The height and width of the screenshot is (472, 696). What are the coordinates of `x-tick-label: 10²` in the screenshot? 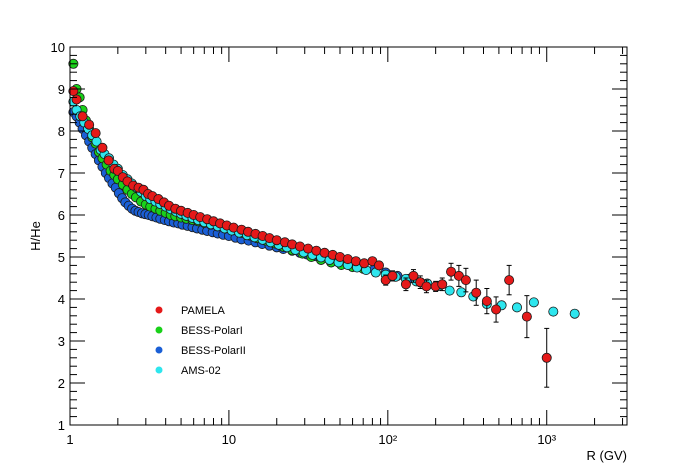 It's located at (387, 439).